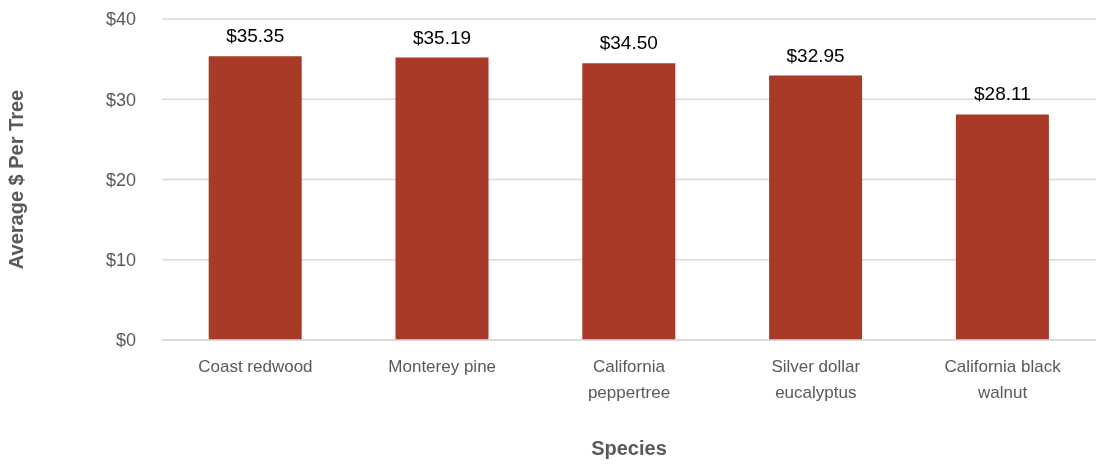 Image resolution: width=1096 pixels, height=469 pixels. What do you see at coordinates (120, 19) in the screenshot?
I see `y-tick-label: $40` at bounding box center [120, 19].